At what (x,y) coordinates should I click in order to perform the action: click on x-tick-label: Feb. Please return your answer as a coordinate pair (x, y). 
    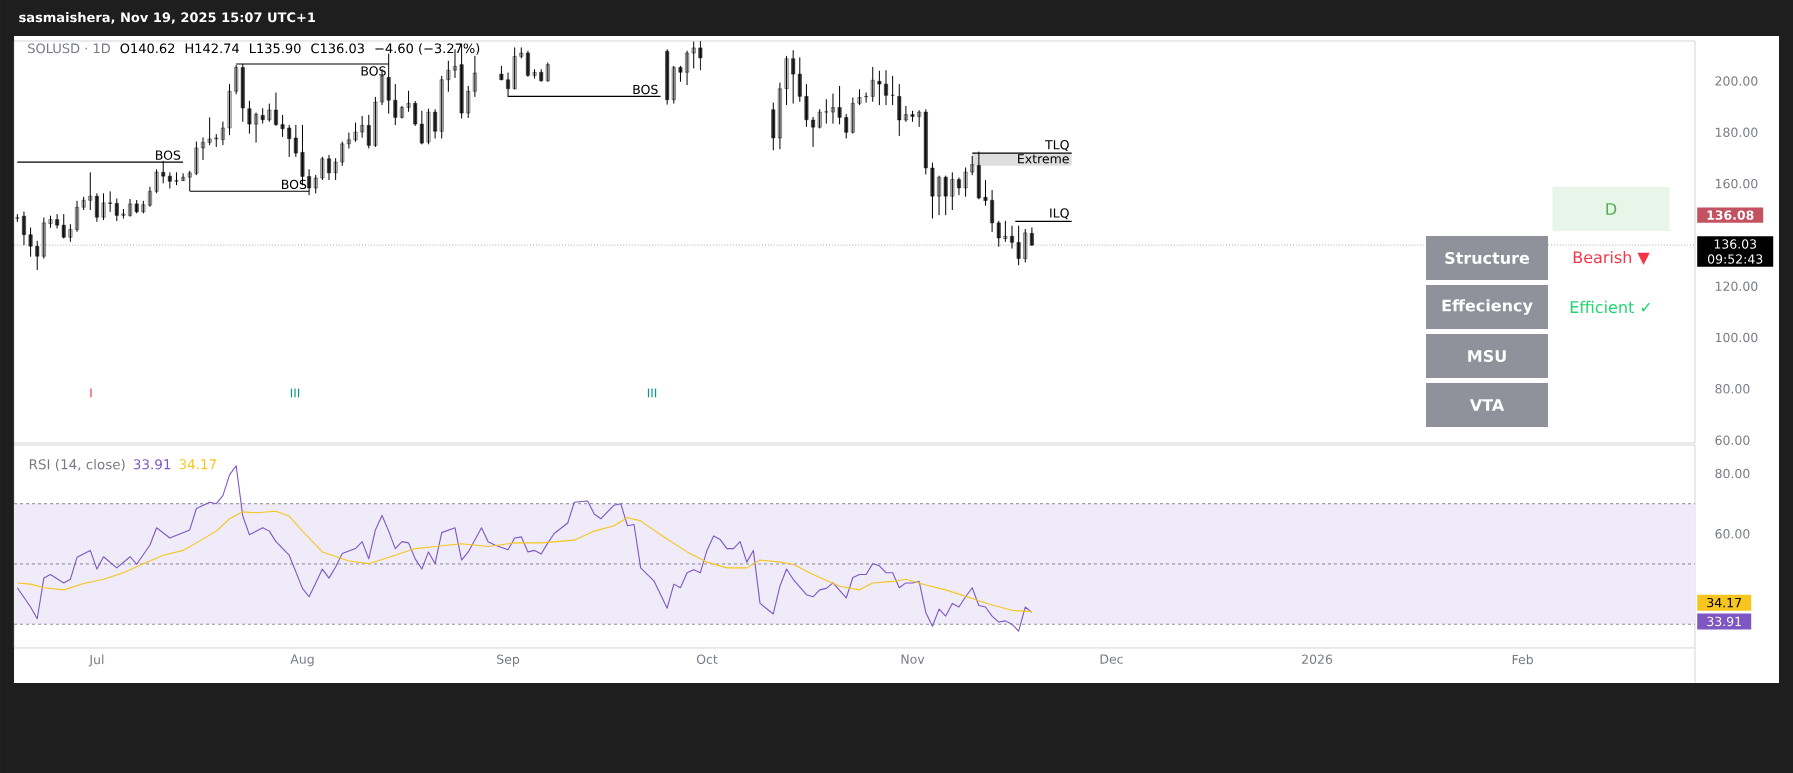
    Looking at the image, I should click on (1522, 659).